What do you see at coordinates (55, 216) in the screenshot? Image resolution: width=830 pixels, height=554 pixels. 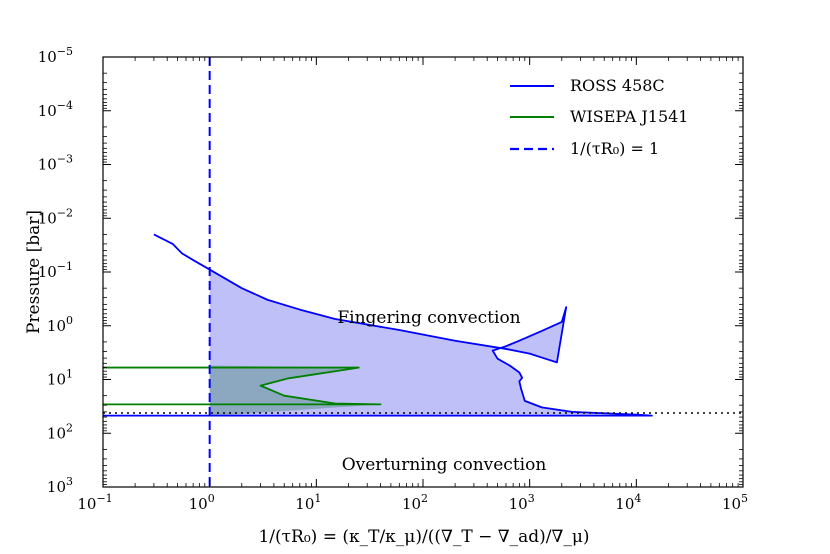 I see `y-tick-label: 10⁻²` at bounding box center [55, 216].